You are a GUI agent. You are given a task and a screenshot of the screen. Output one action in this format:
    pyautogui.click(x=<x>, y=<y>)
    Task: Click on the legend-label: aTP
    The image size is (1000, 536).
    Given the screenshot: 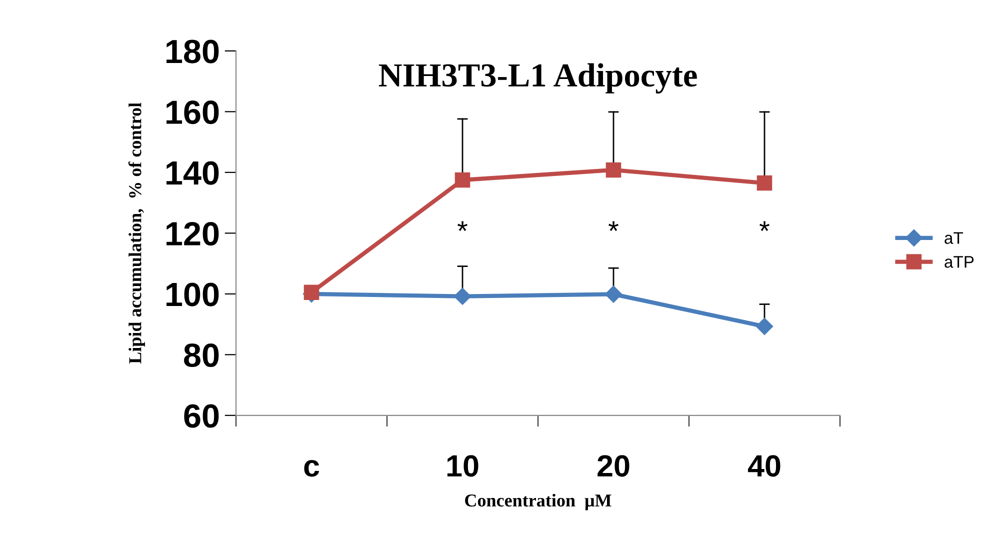 What is the action you would take?
    pyautogui.click(x=959, y=262)
    